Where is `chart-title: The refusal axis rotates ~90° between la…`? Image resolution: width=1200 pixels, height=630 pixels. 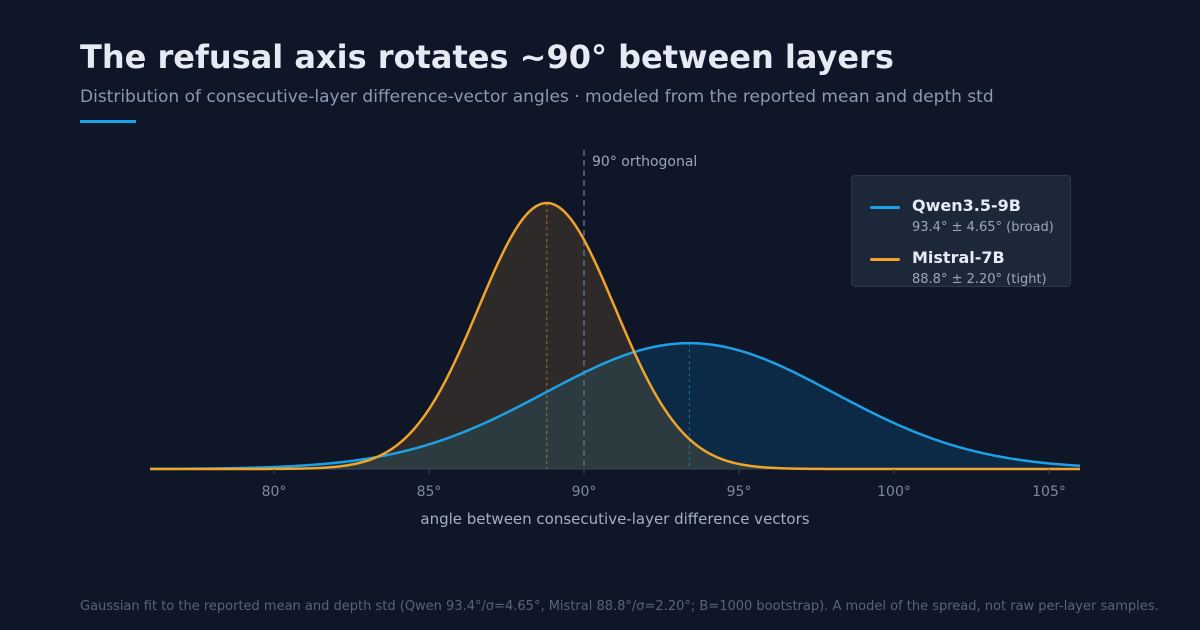 chart-title: The refusal axis rotates ~90° between la… is located at coordinates (487, 57).